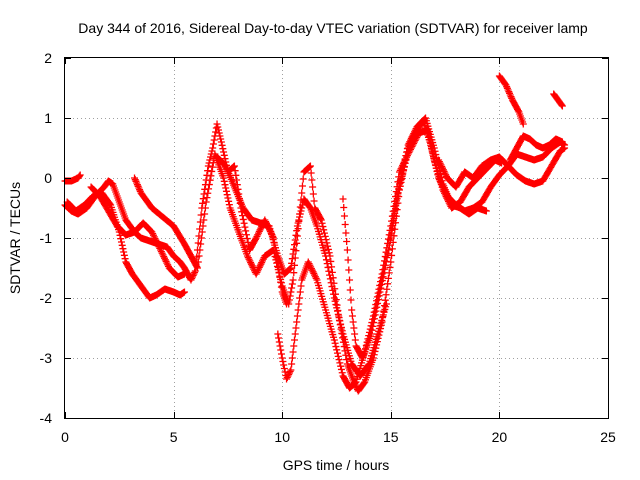  Describe the element at coordinates (48, 58) in the screenshot. I see `y-tick-label: 2` at that location.